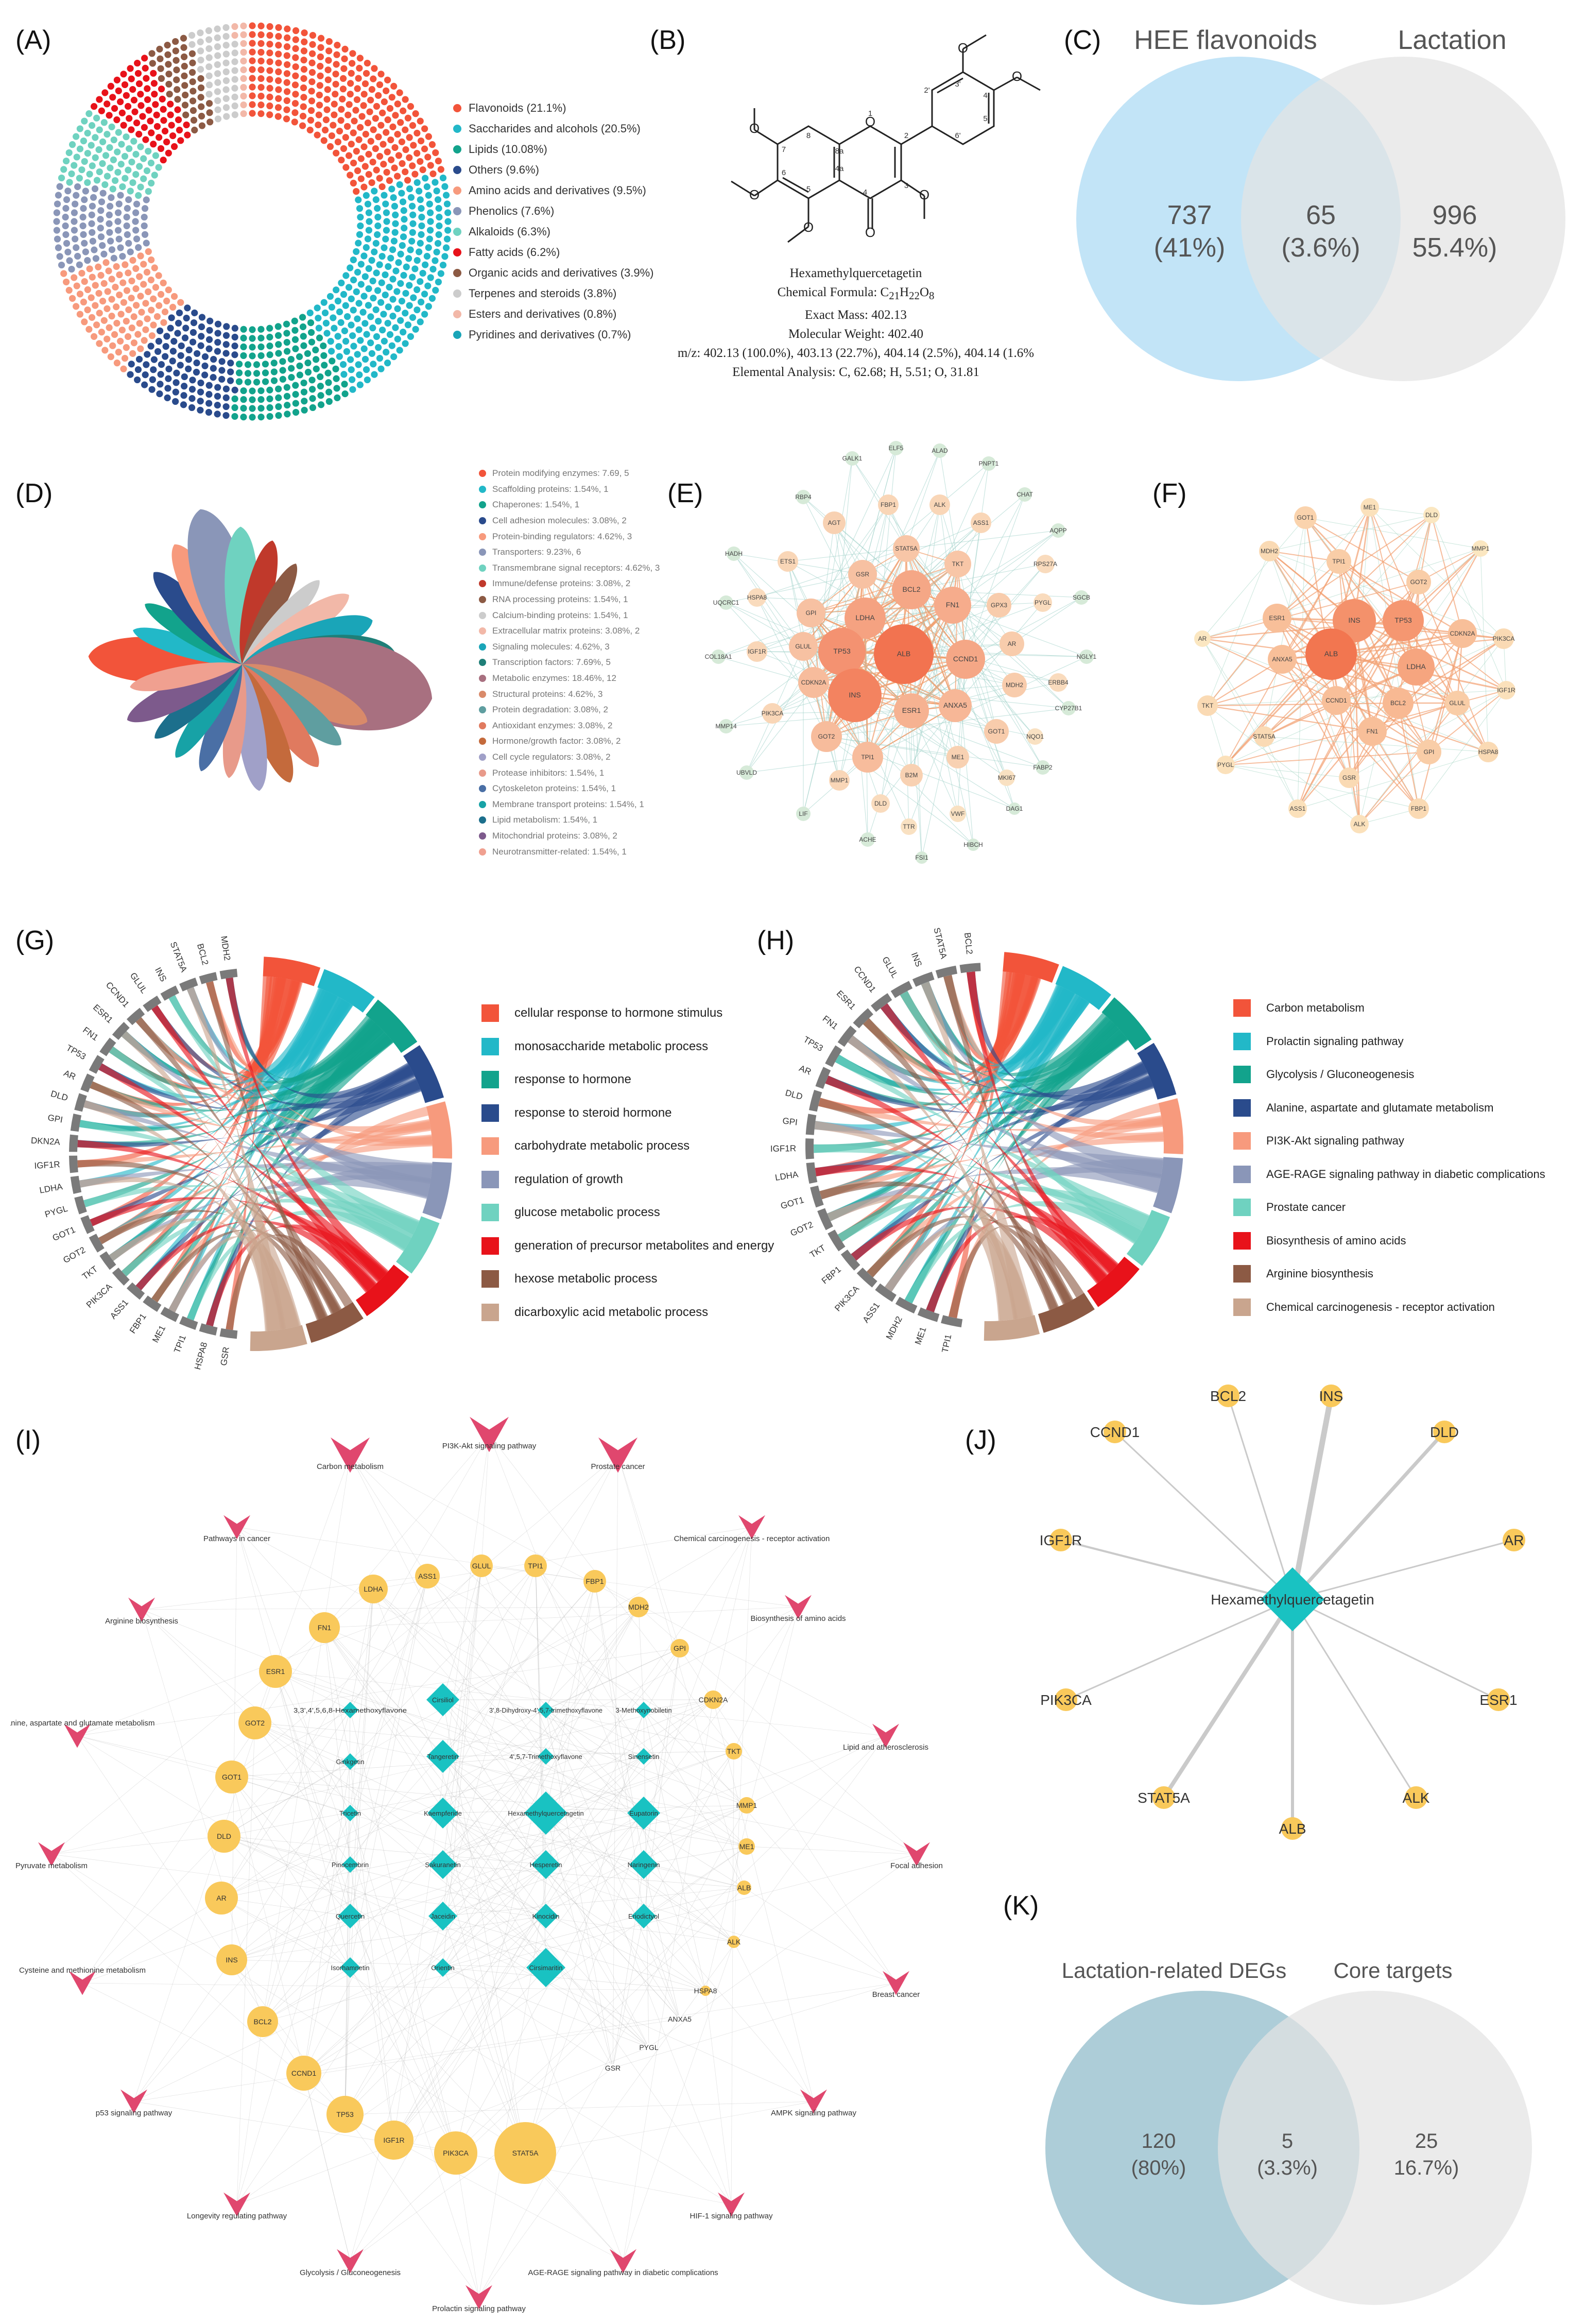  What do you see at coordinates (237, 1527) in the screenshot?
I see `node-pathways-in-cancer` at bounding box center [237, 1527].